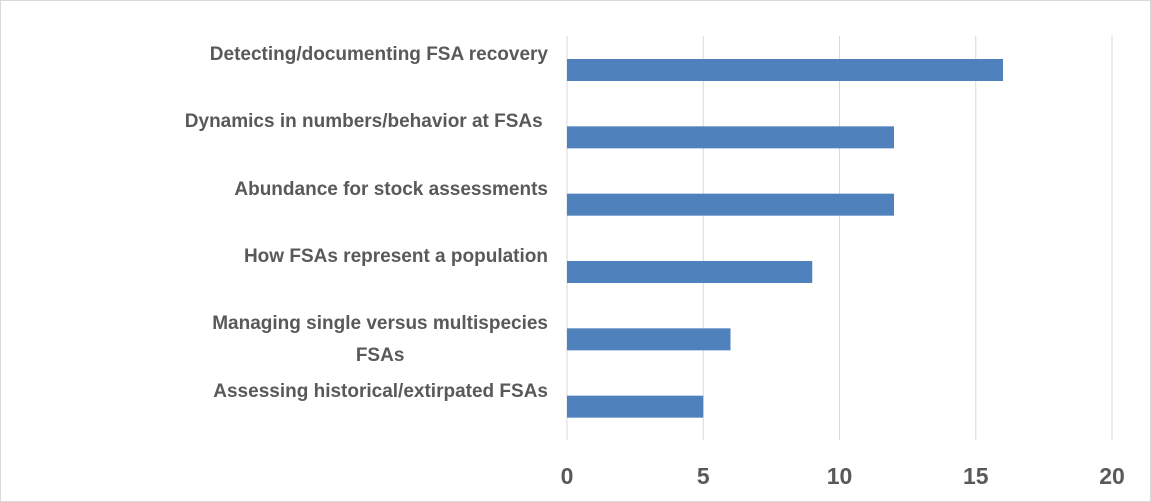 This screenshot has width=1151, height=502. What do you see at coordinates (395, 256) in the screenshot?
I see `y-tick-label: How FSAs represent a population` at bounding box center [395, 256].